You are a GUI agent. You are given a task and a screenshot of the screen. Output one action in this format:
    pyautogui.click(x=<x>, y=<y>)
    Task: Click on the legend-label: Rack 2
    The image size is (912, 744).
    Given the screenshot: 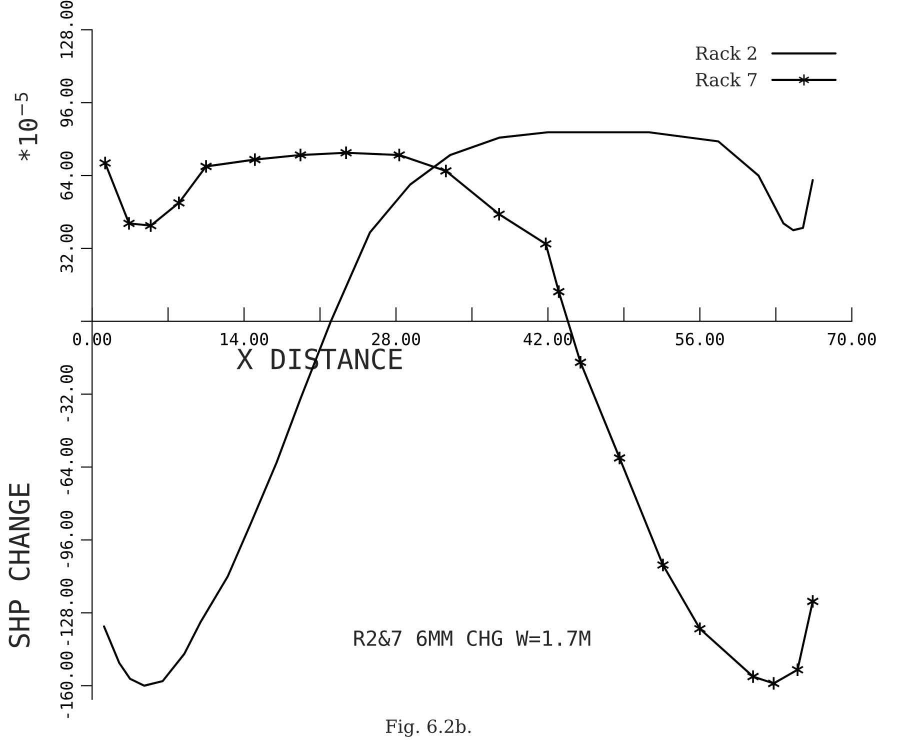 What is the action you would take?
    pyautogui.click(x=726, y=53)
    